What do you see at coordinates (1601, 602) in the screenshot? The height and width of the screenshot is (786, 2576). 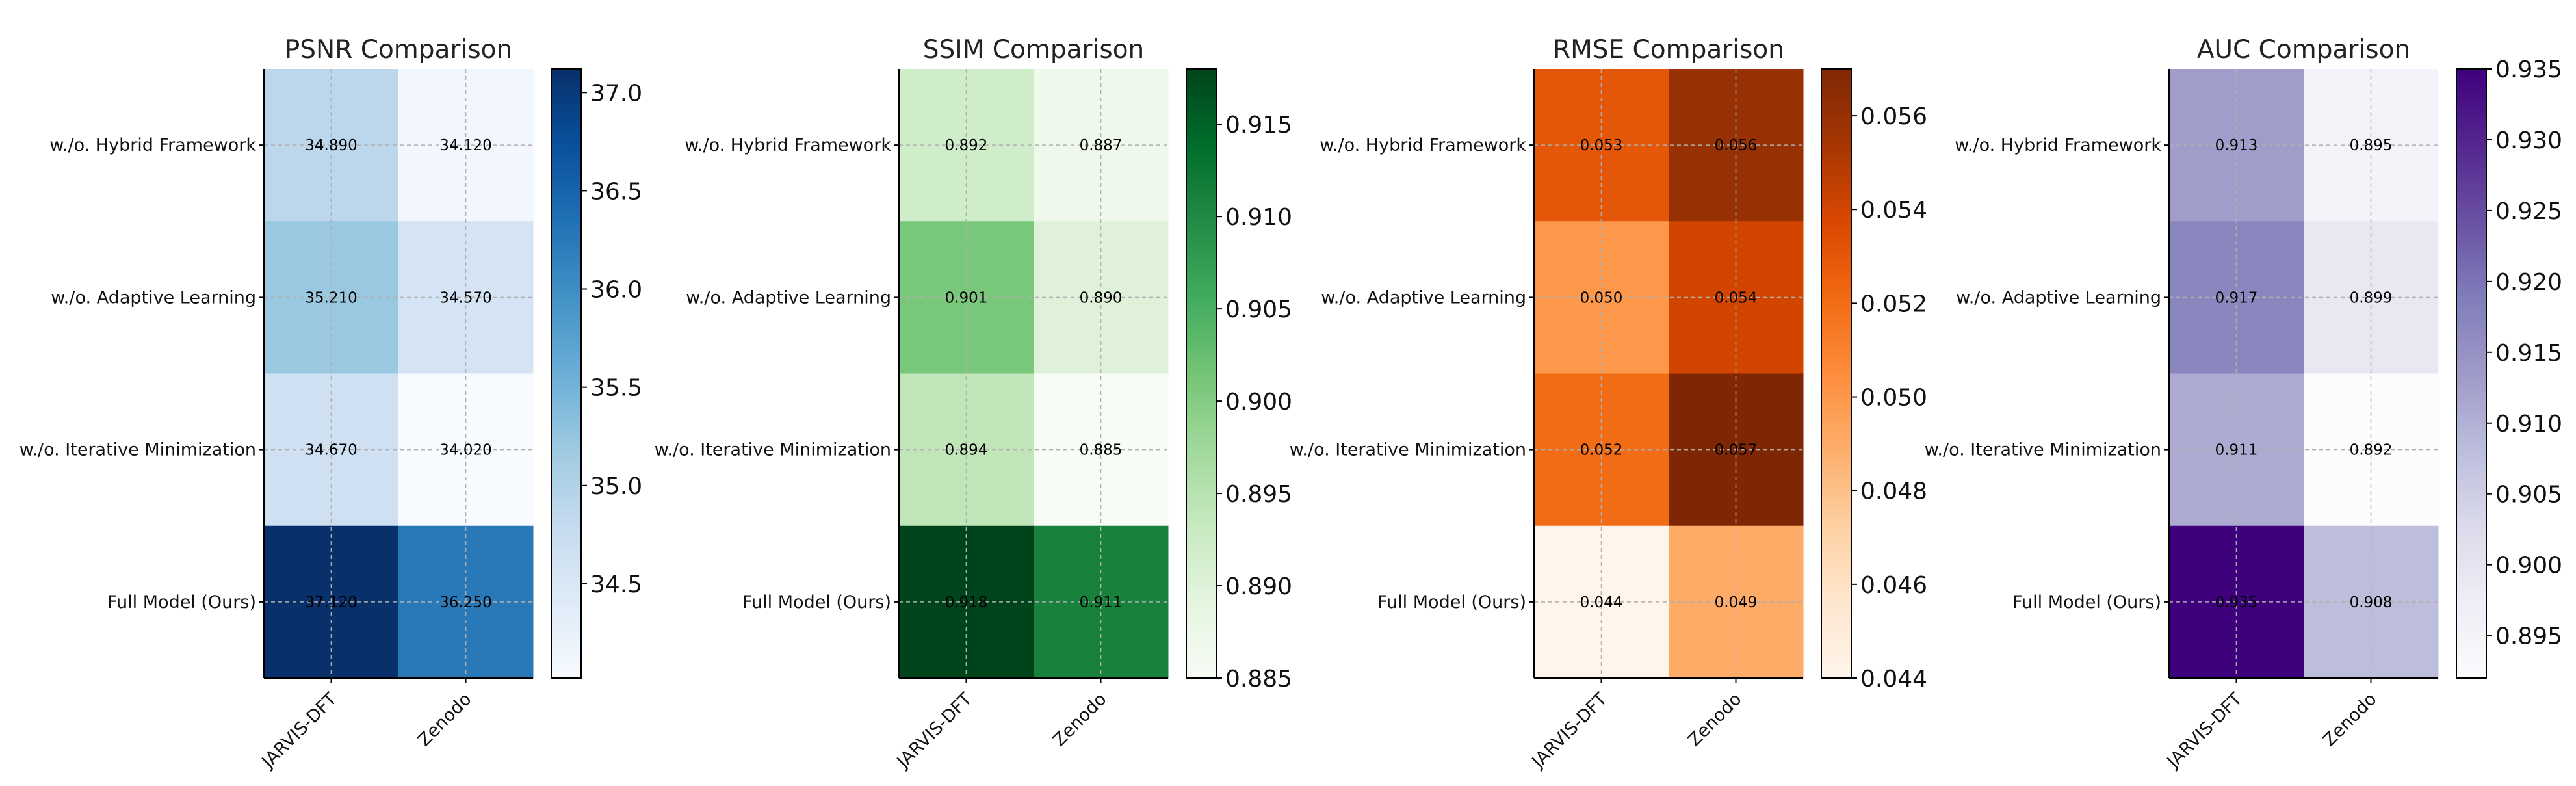 I see `cell-value-label: 0.044` at bounding box center [1601, 602].